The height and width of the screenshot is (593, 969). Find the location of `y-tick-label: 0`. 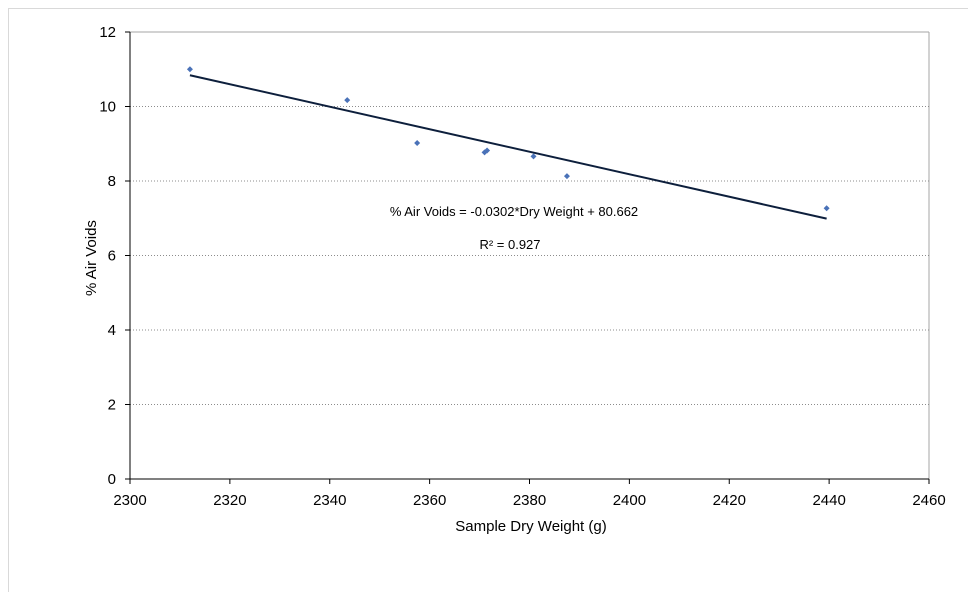

y-tick-label: 0 is located at coordinates (112, 479).